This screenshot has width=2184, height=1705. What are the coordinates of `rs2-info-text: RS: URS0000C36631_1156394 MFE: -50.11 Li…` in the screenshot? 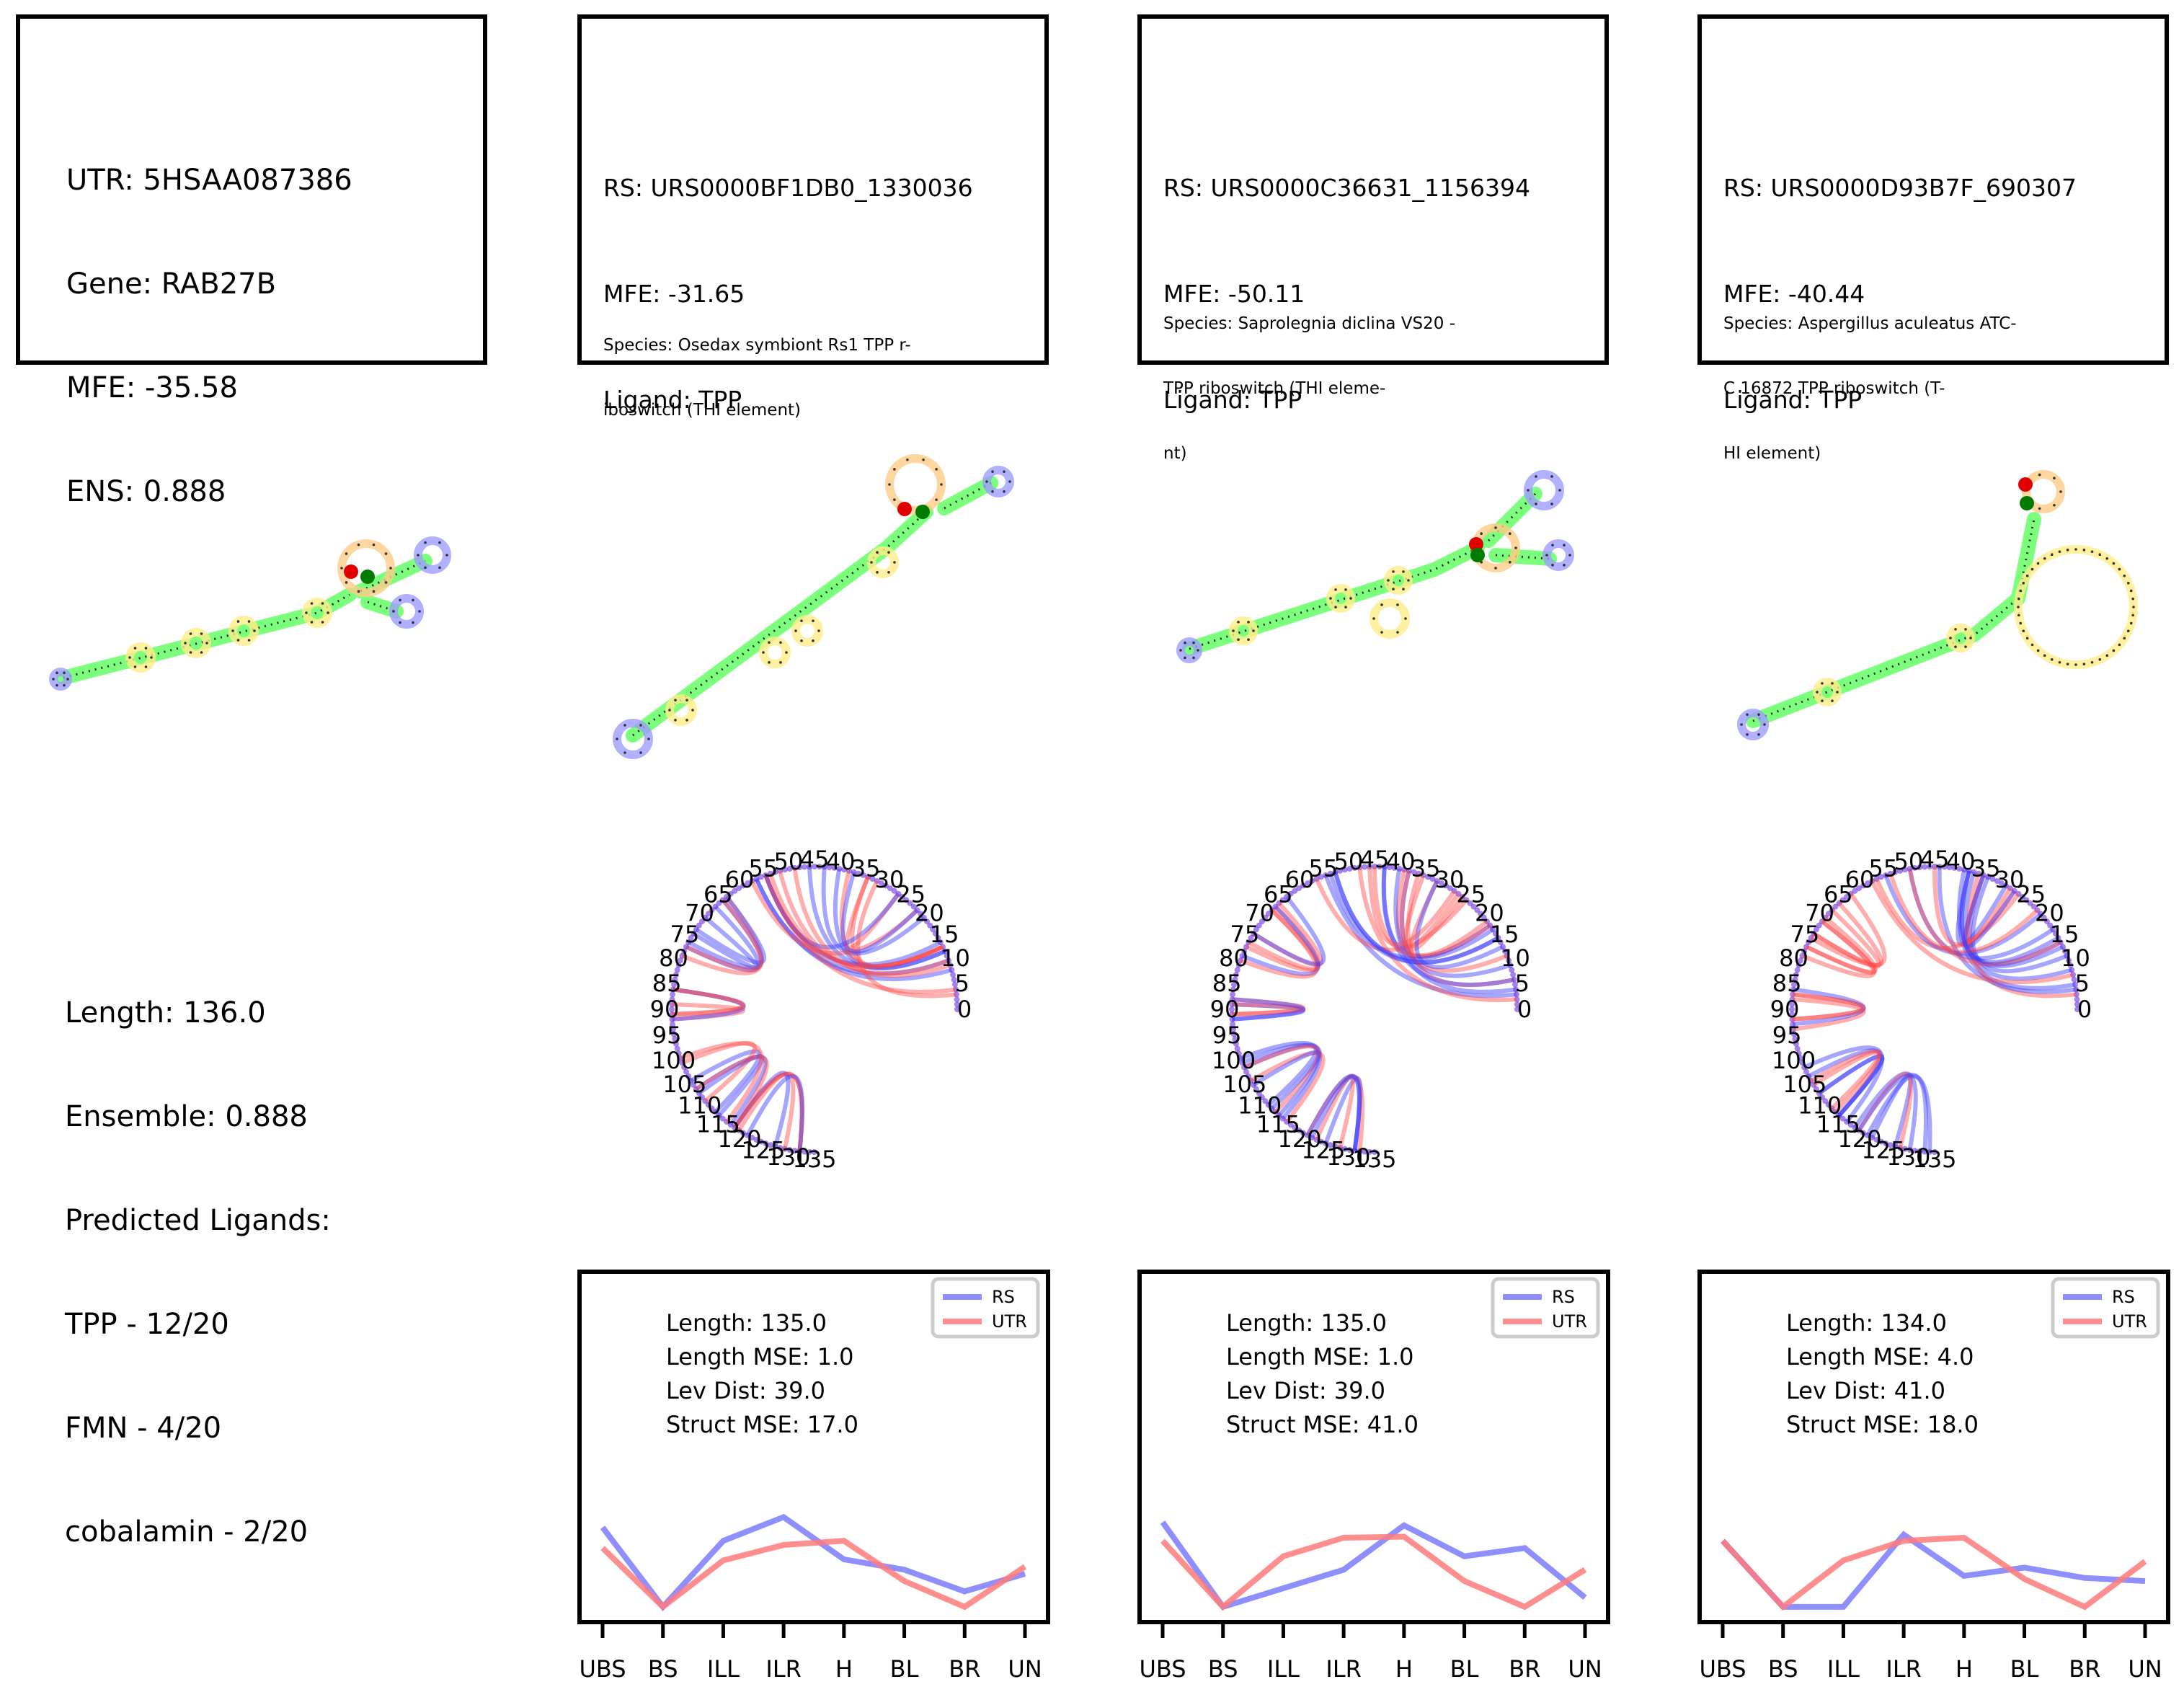 It's located at (1346, 293).